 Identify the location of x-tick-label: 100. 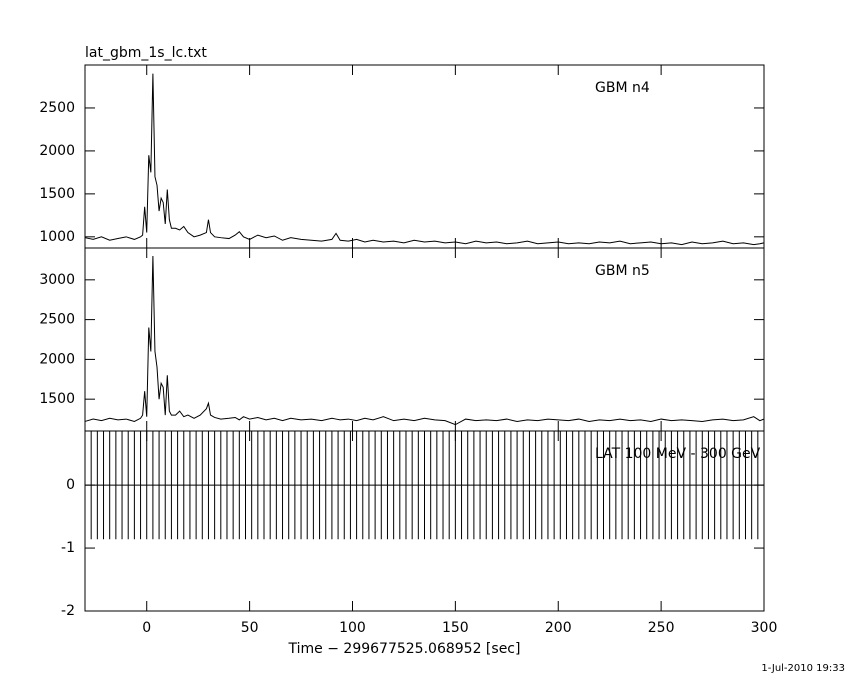
(352, 628).